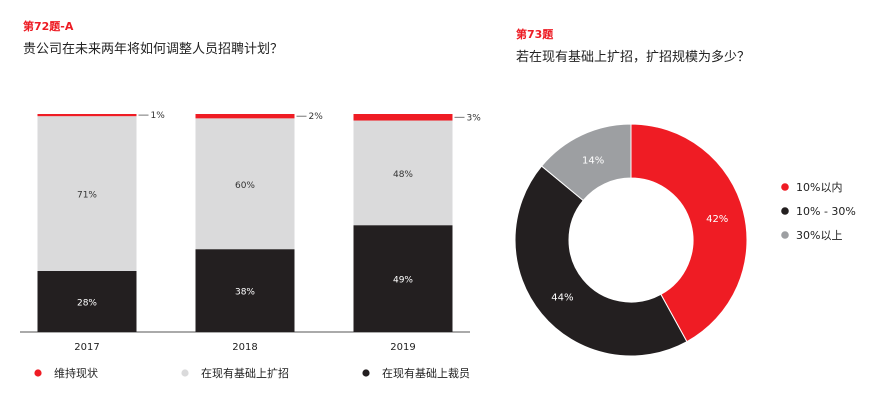 The image size is (892, 415). I want to click on legend-label-donut-3: 30%以上, so click(819, 235).